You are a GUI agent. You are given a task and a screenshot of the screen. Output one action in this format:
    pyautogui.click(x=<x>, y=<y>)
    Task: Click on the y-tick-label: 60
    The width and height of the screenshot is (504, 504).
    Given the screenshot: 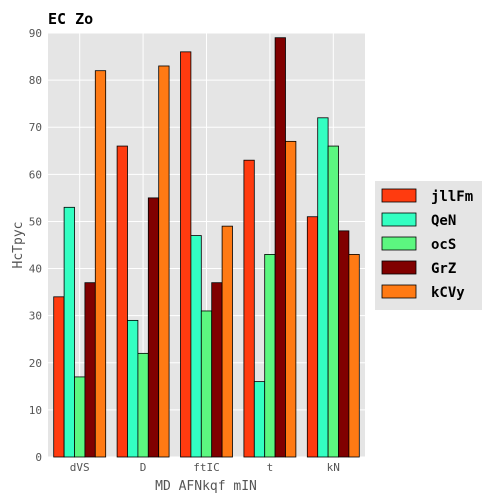 What is the action you would take?
    pyautogui.click(x=35, y=174)
    